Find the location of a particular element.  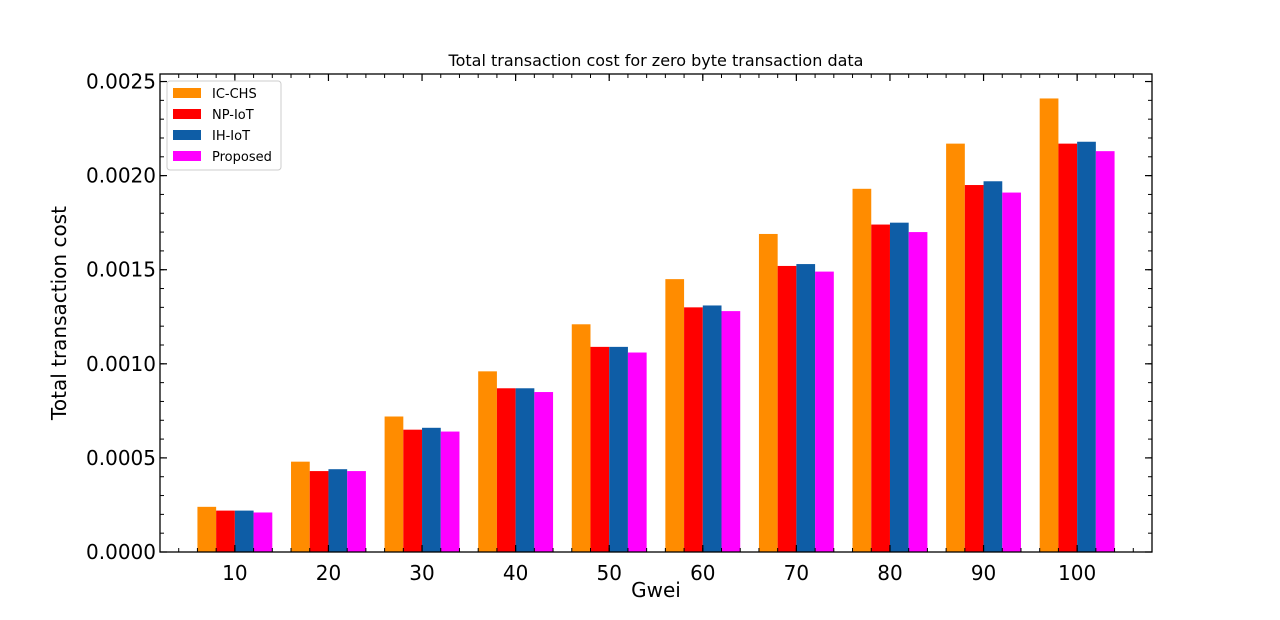

x-tick-label: 20 is located at coordinates (328, 573).